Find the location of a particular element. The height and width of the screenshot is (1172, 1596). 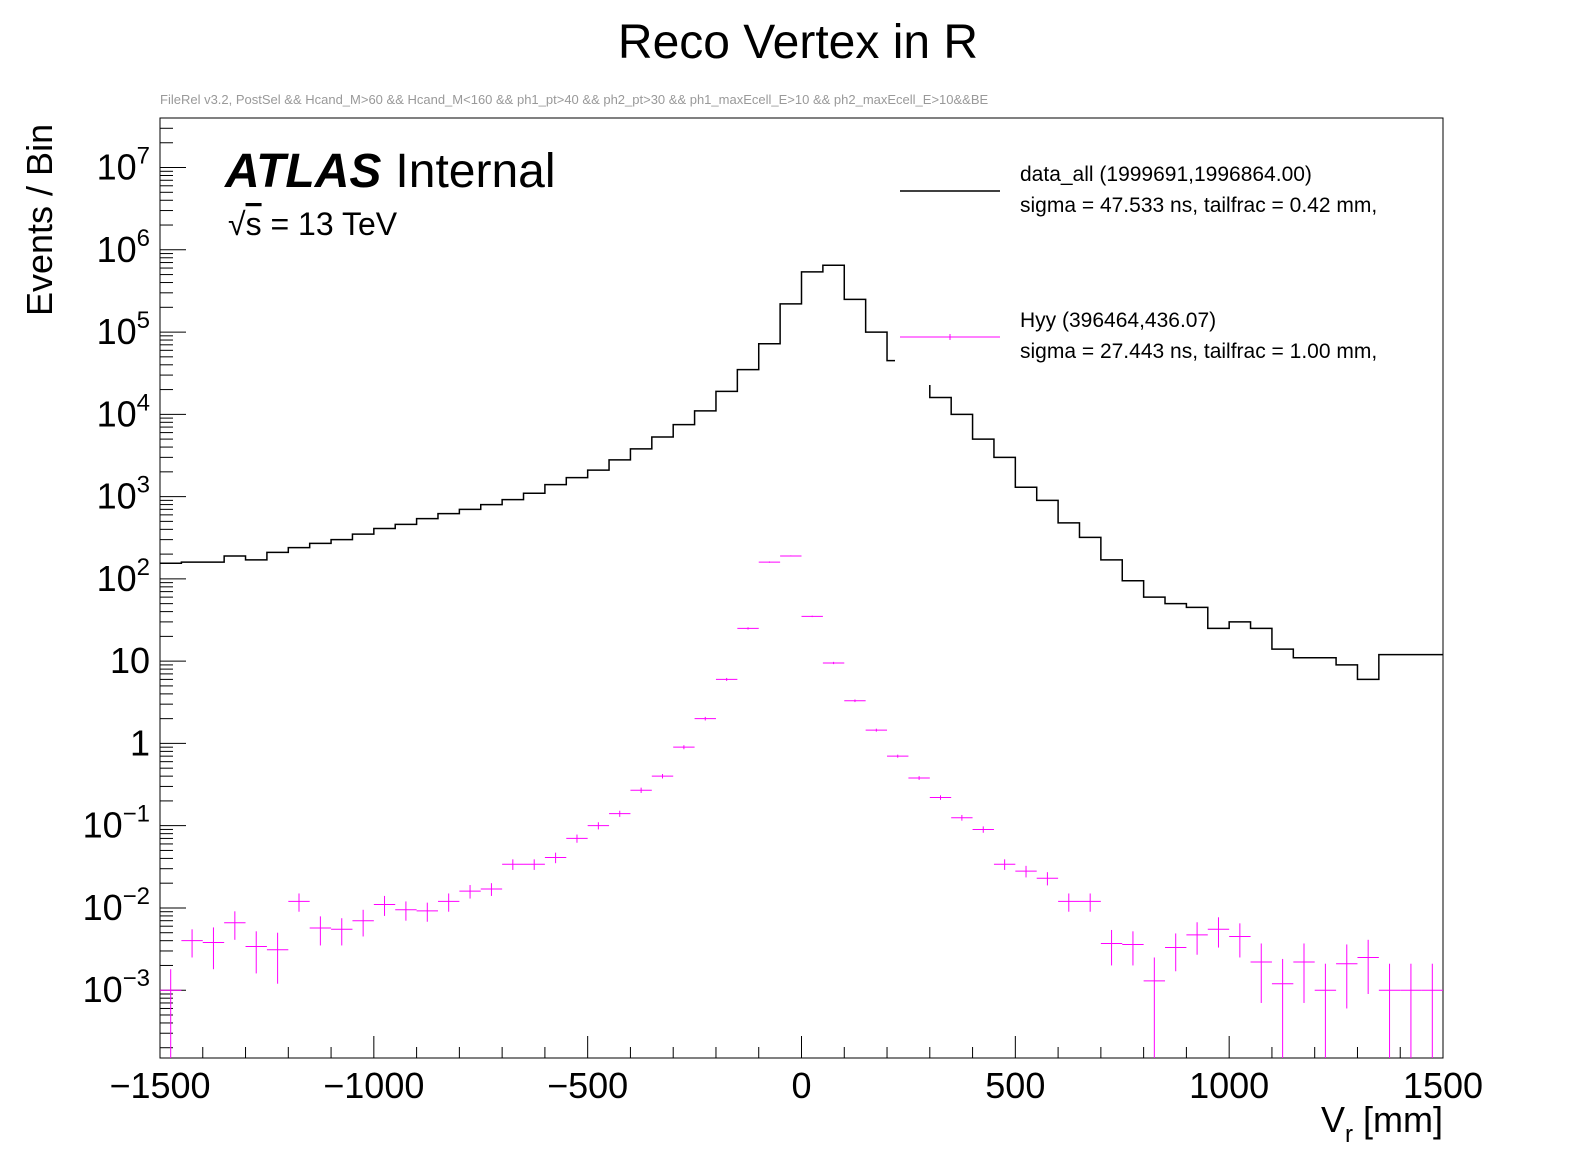

atlas-status: Internal is located at coordinates (475, 171).